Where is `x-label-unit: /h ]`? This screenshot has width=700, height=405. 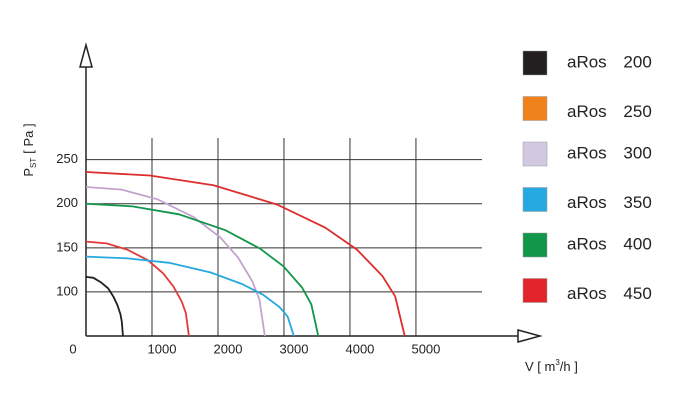 x-label-unit: /h ] is located at coordinates (569, 366).